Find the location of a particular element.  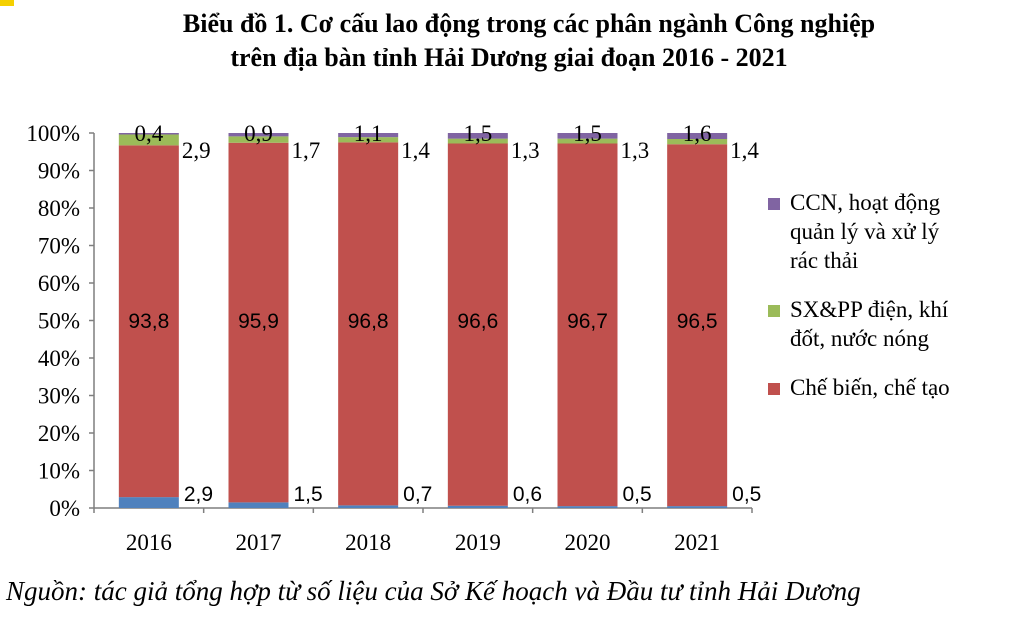

data-label-s3: 0,9 is located at coordinates (258, 133).